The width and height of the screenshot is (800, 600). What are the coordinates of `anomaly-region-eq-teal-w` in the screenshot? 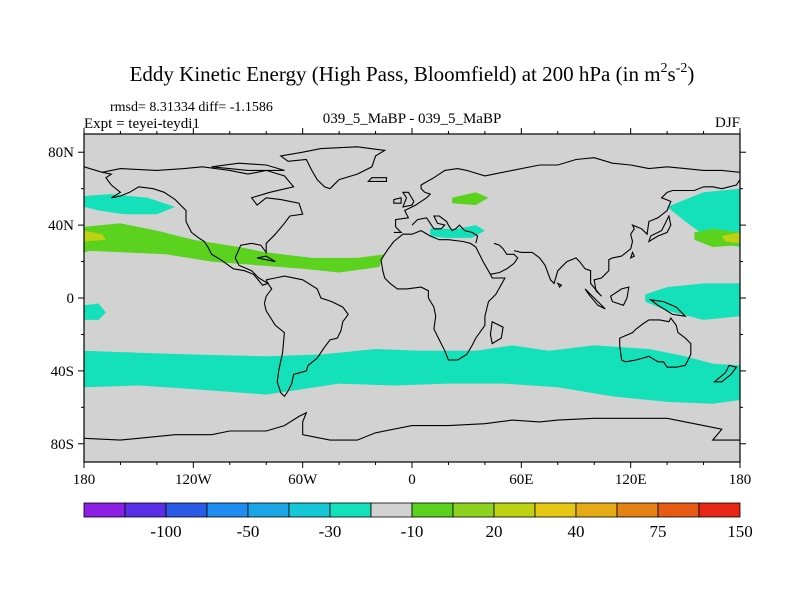 It's located at (95, 311).